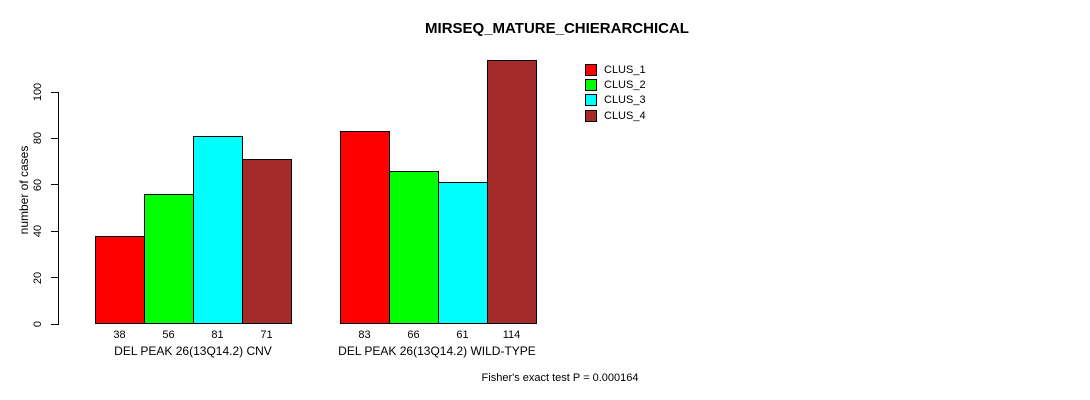 This screenshot has width=1090, height=400. Describe the element at coordinates (168, 335) in the screenshot. I see `bar-value-label: 56` at that location.